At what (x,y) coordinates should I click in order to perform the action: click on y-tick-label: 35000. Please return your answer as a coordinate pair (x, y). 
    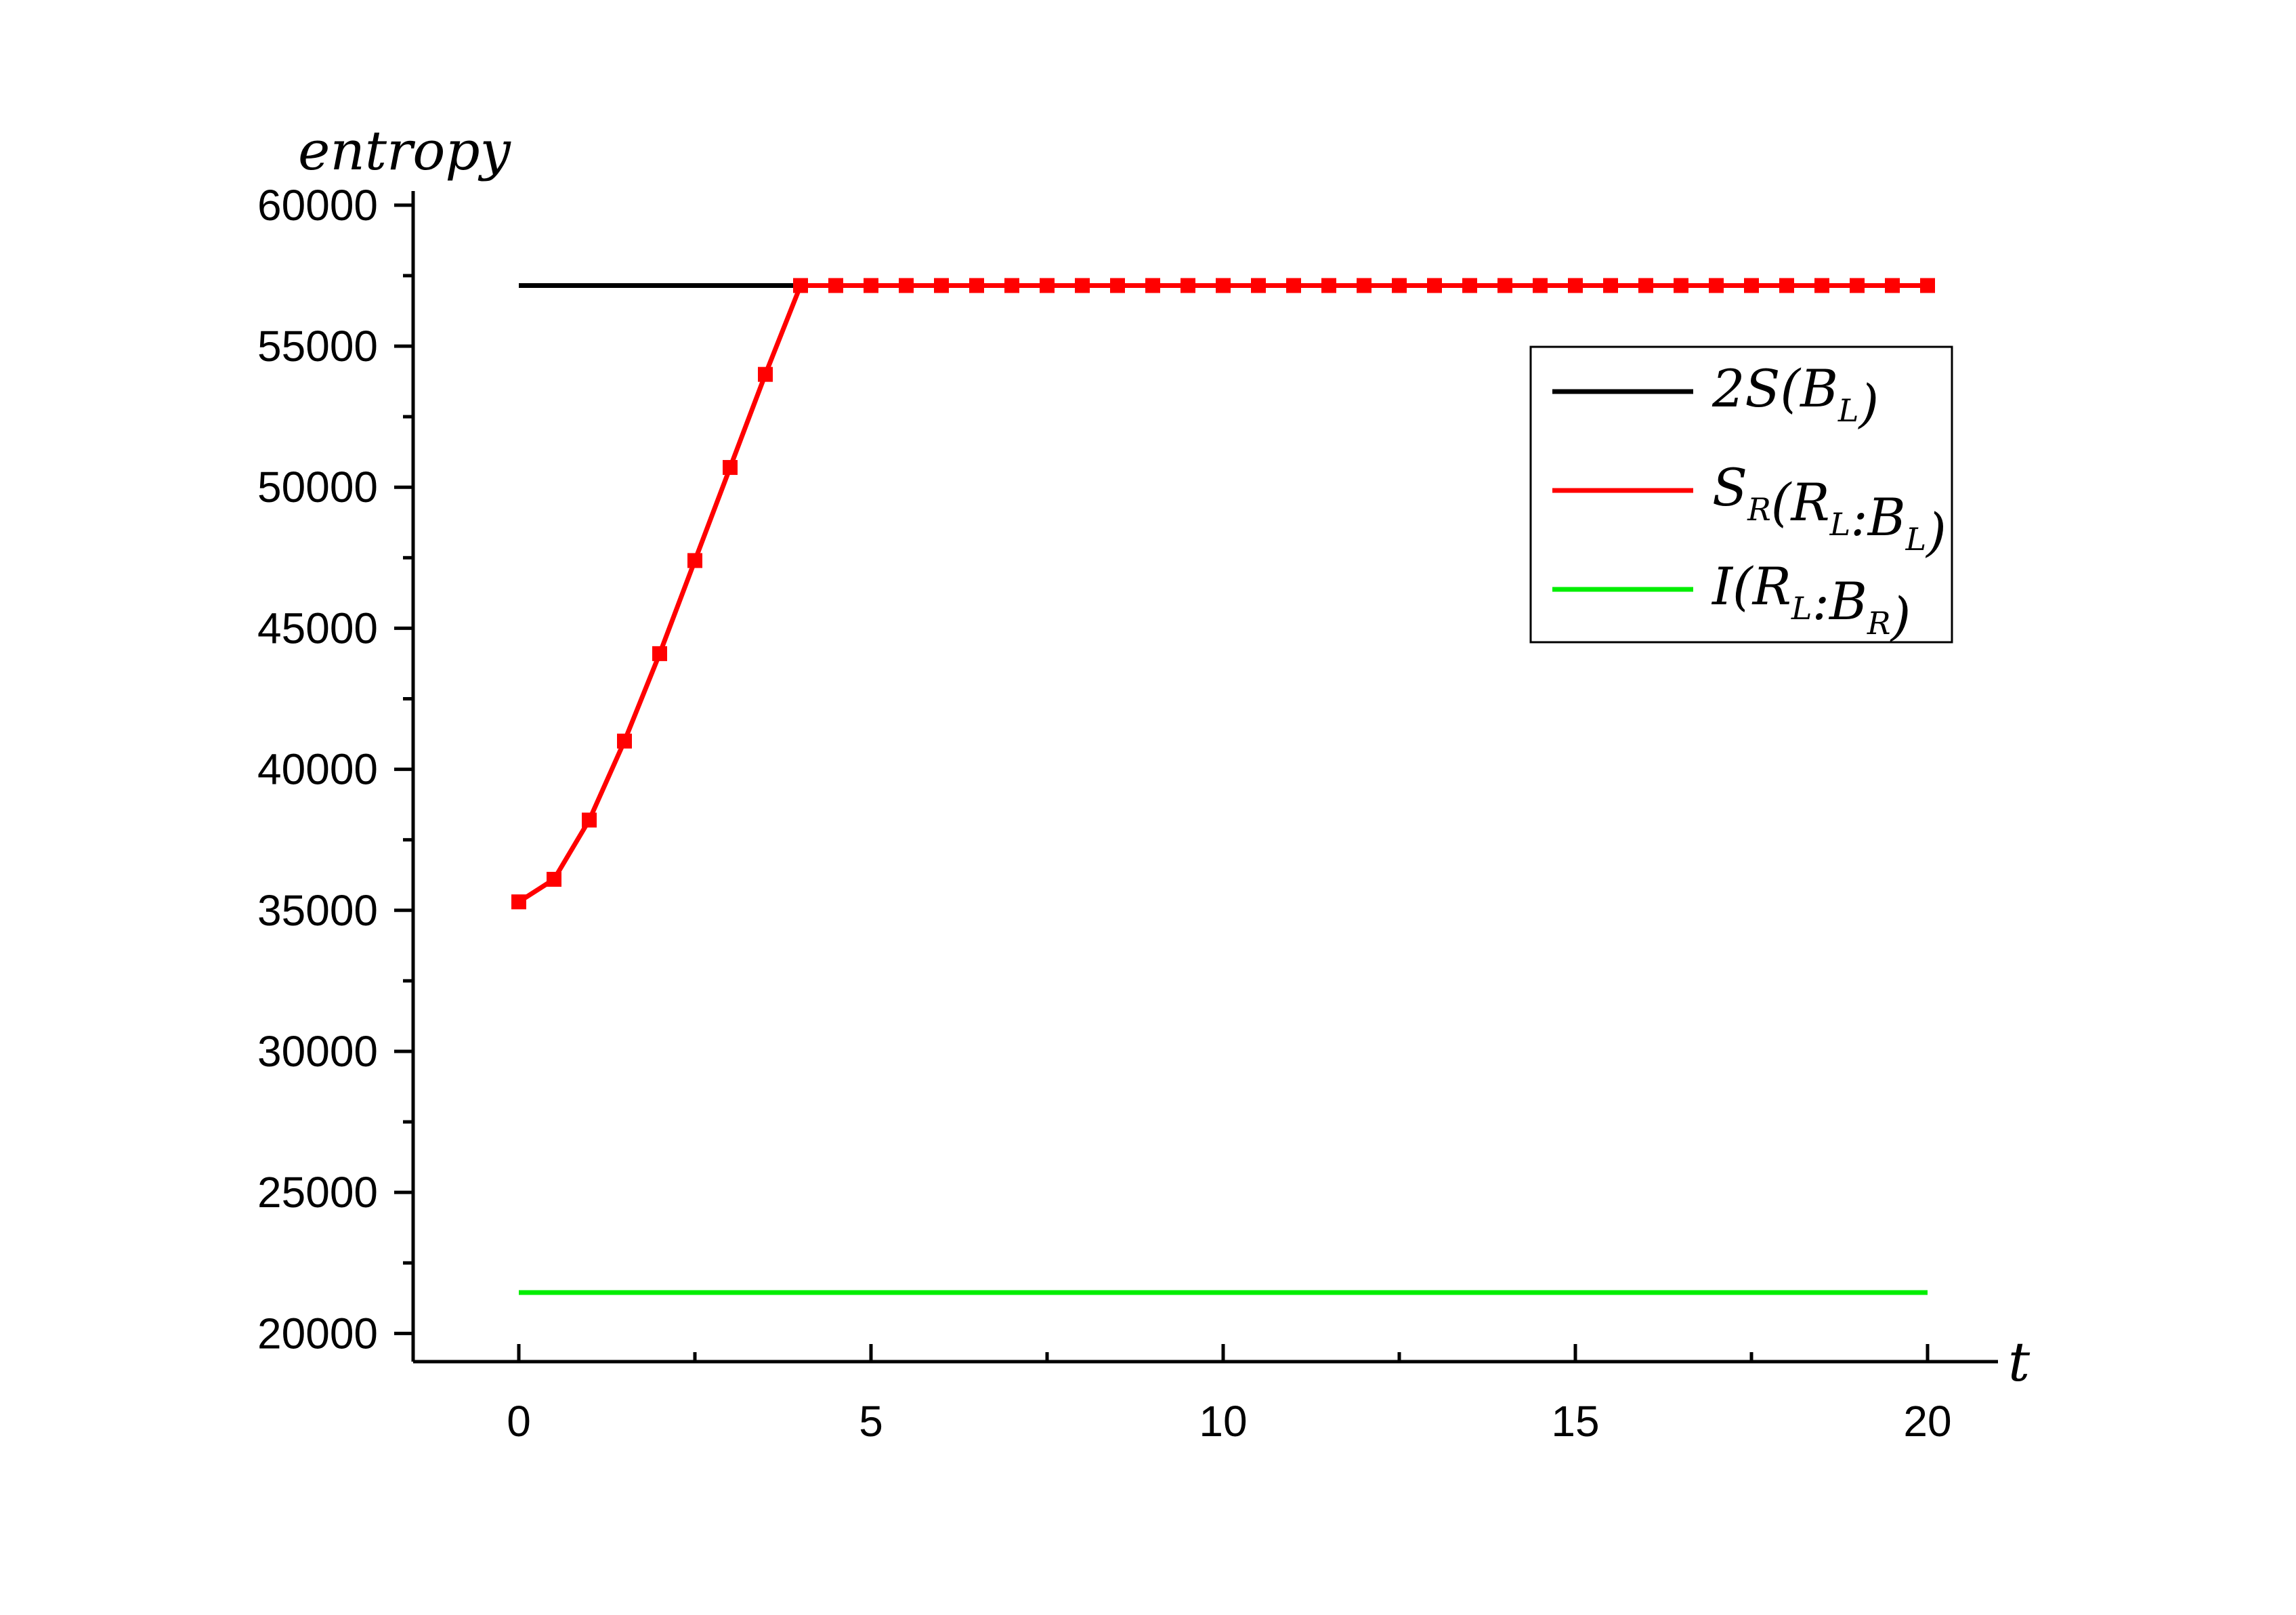
    Looking at the image, I should click on (317, 910).